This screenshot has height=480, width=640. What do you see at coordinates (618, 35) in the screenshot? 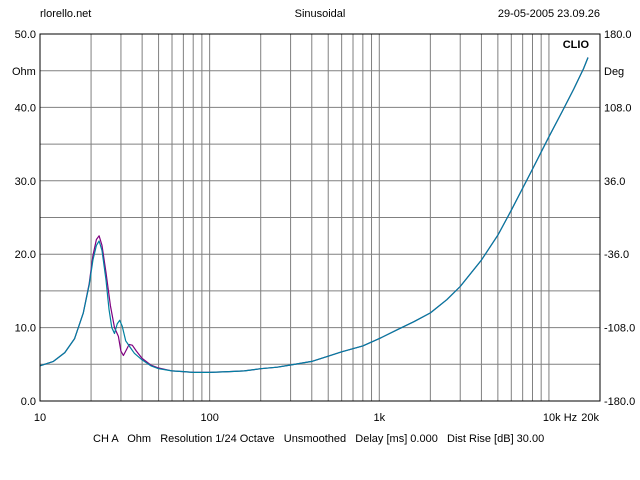
I see `y-tick-label-right: 180.0` at bounding box center [618, 35].